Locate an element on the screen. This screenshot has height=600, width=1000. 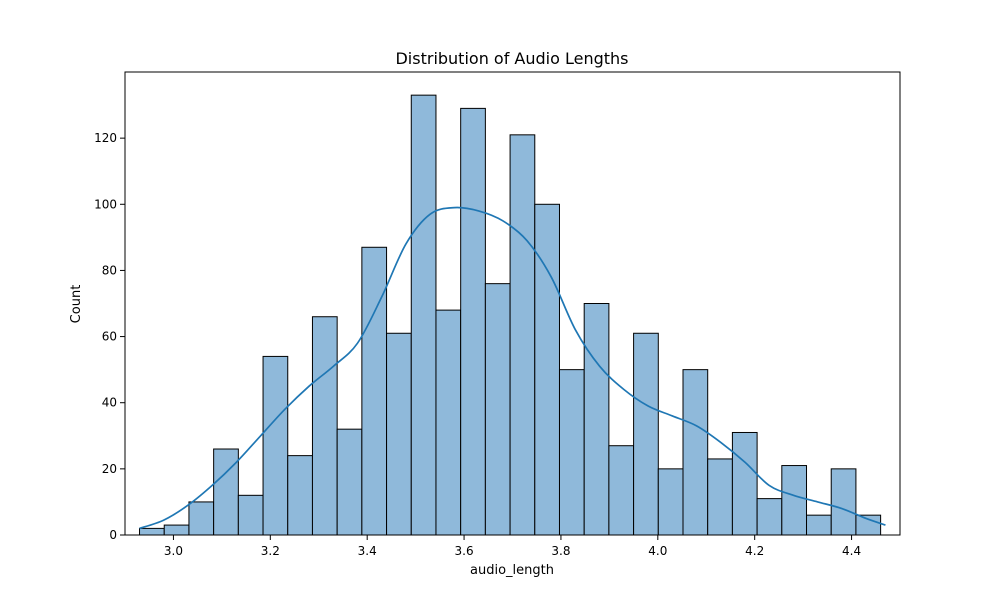
y-tick-label: 0 is located at coordinates (113, 535).